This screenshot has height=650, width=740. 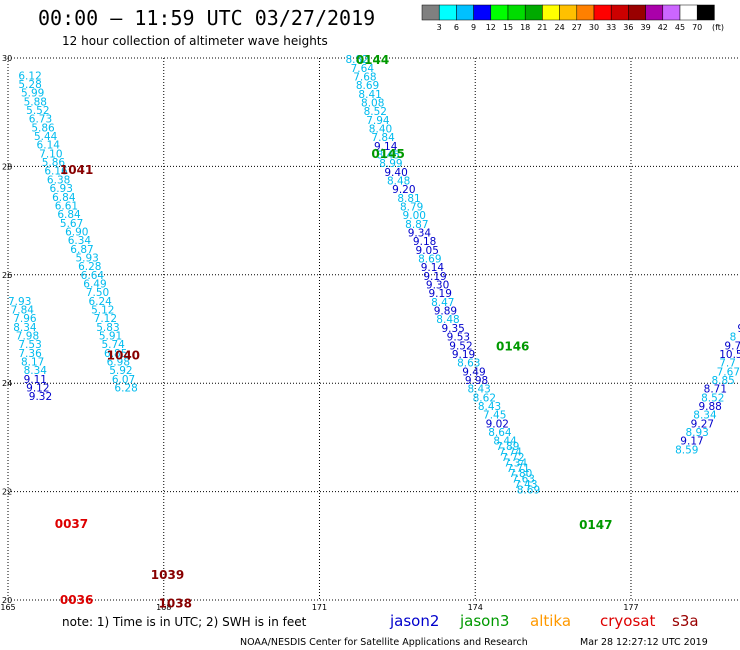 What do you see at coordinates (100, 302) in the screenshot?
I see `swh-value: 6.24` at bounding box center [100, 302].